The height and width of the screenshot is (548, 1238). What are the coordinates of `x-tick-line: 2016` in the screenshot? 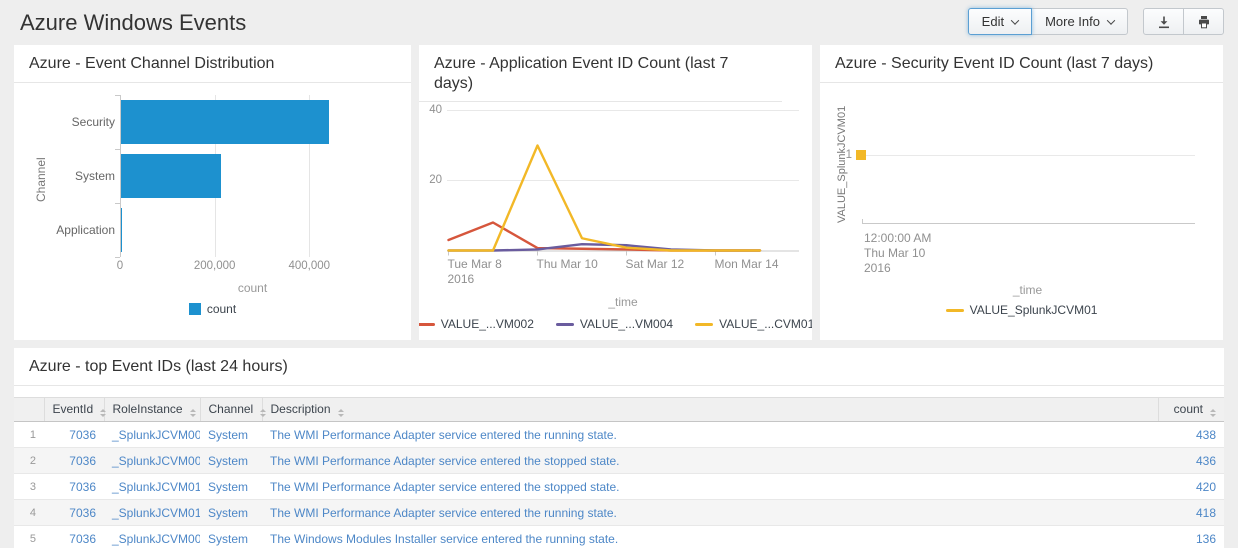 It's located at (877, 268).